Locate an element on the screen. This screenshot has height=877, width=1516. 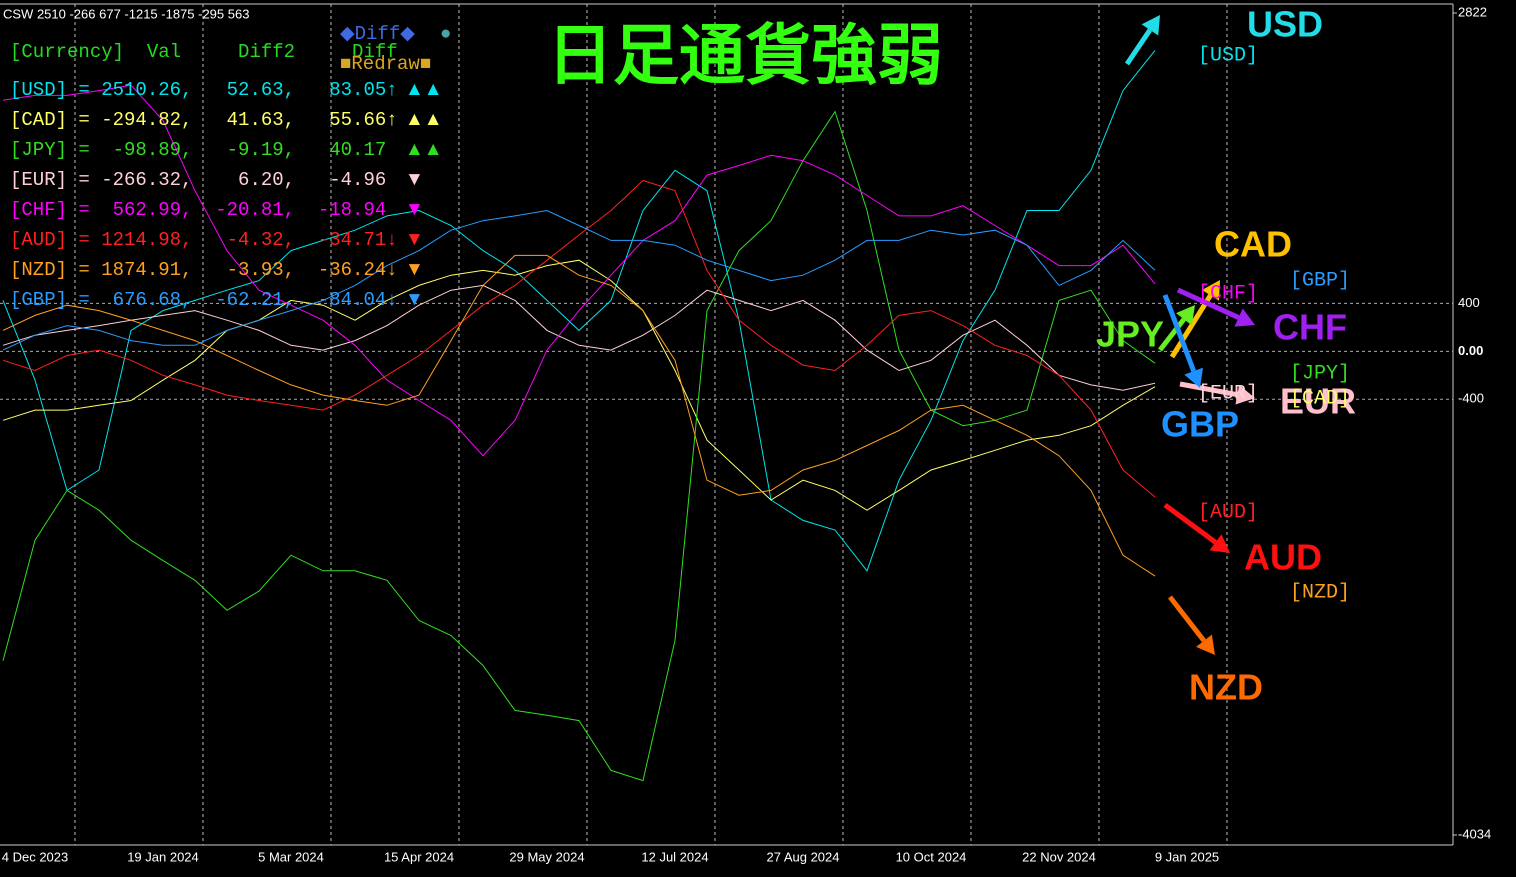
panel-row: [CAD] = -294.82, 41.63, 55.66↑ is located at coordinates (204, 120).